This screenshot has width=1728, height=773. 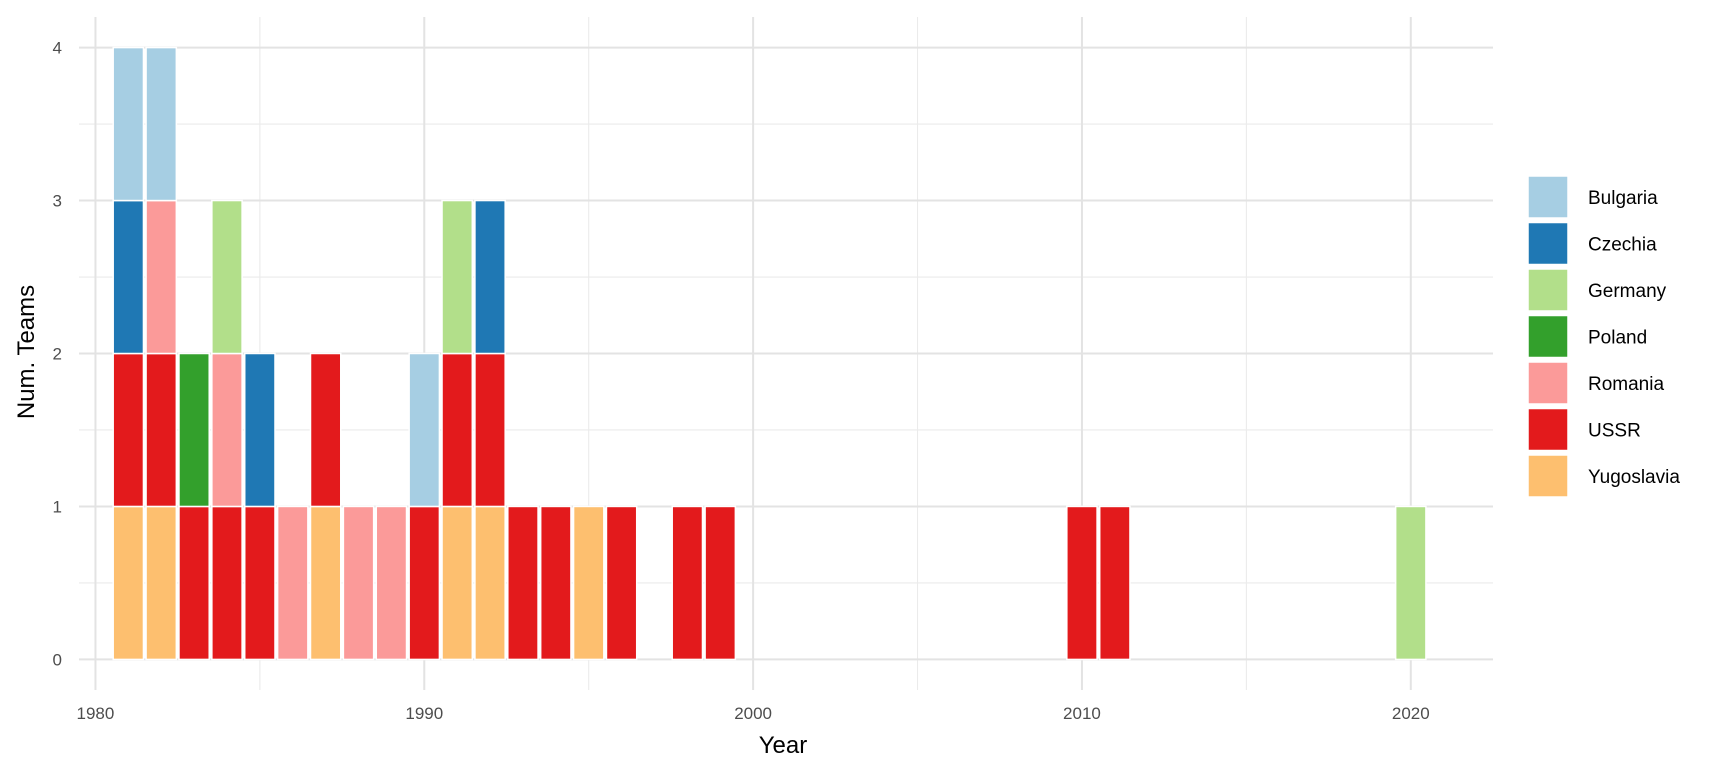 What do you see at coordinates (1082, 713) in the screenshot?
I see `x-tick-label: 2010` at bounding box center [1082, 713].